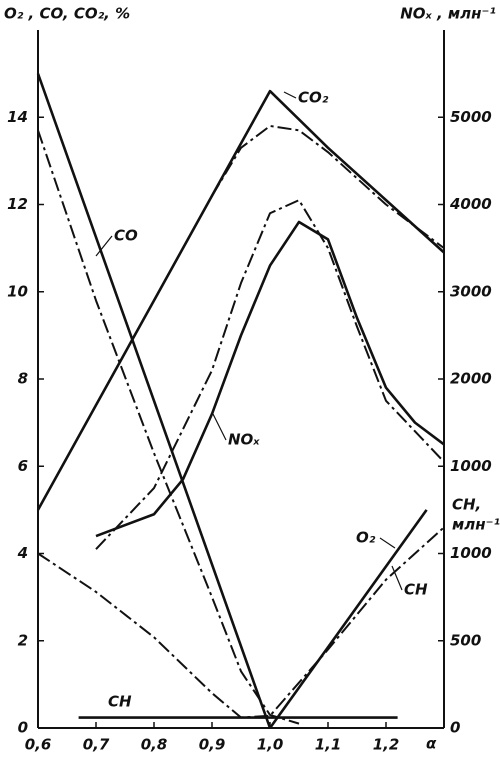 The height and width of the screenshot is (768, 500). What do you see at coordinates (212, 745) in the screenshot?
I see `x-tick-label: 0,9` at bounding box center [212, 745].